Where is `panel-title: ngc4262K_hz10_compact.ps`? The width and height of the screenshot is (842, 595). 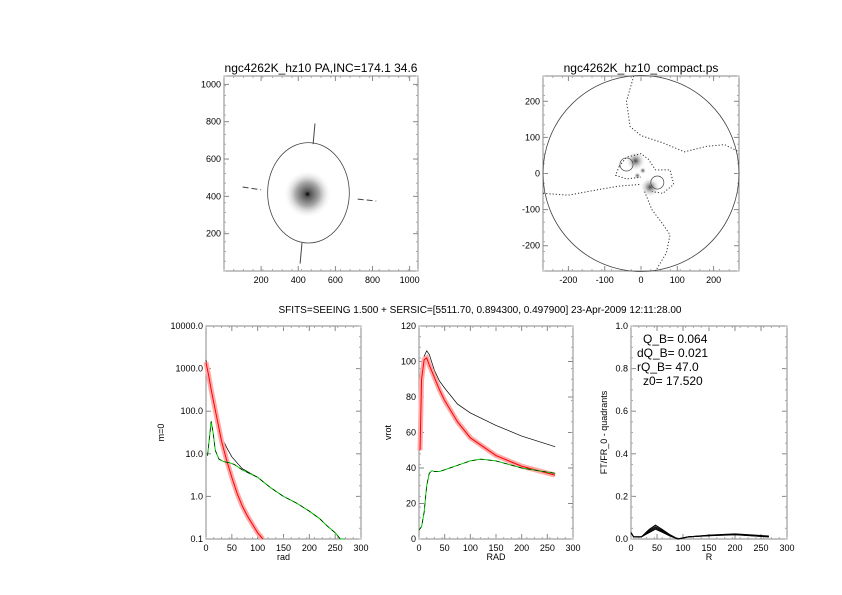
panel-title: ngc4262K_hz10_compact.ps is located at coordinates (641, 68).